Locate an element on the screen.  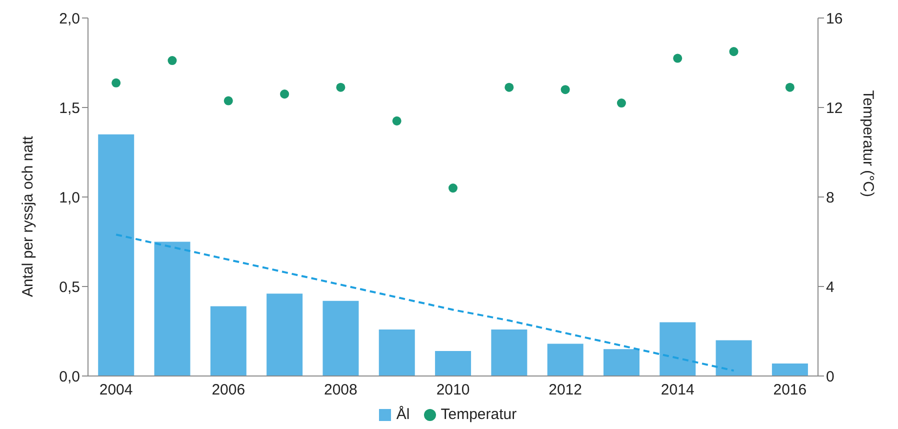
x-tick-label: 2016 is located at coordinates (790, 390).